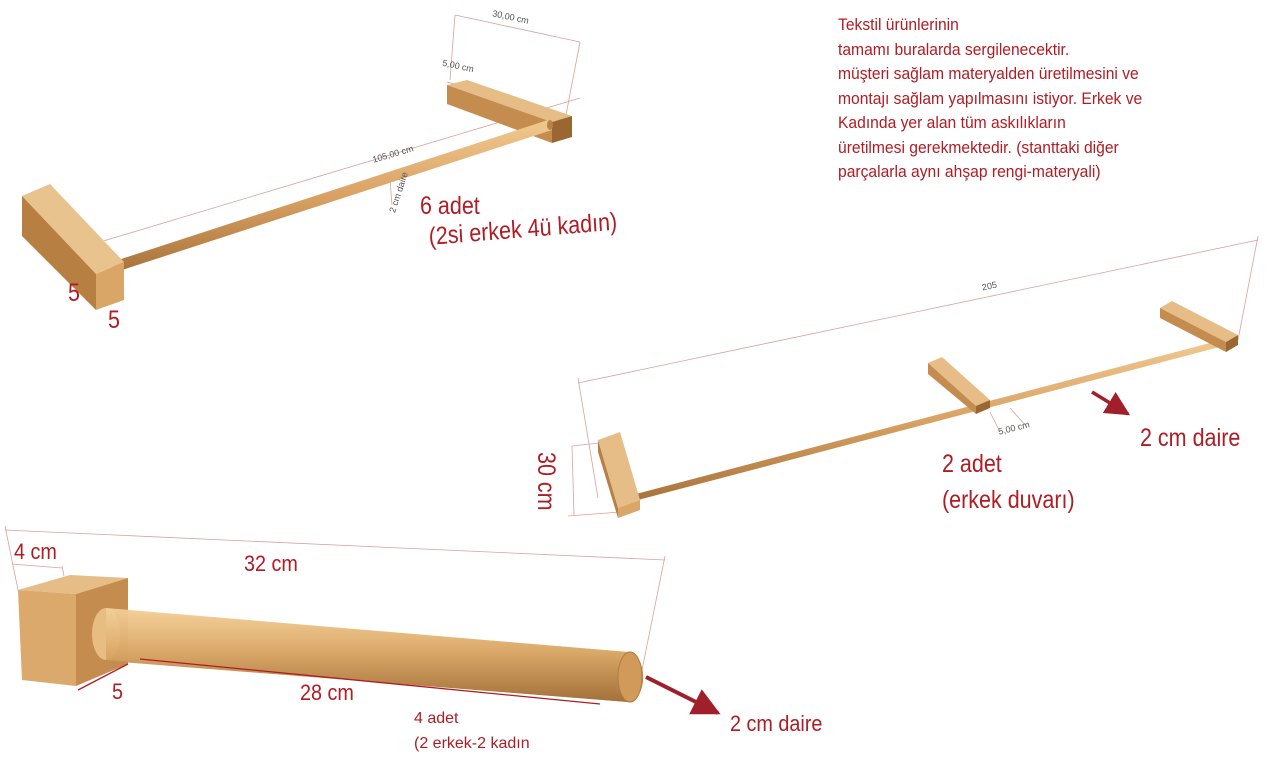 Image resolution: width=1280 pixels, height=768 pixels. Describe the element at coordinates (335, 603) in the screenshot. I see `rack3-dimension-lines` at that location.